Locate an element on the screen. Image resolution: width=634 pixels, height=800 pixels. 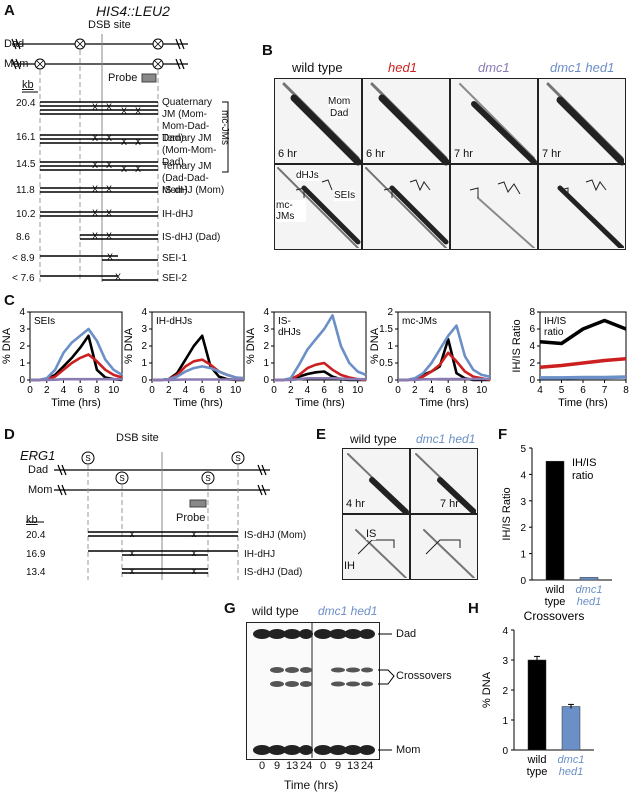
x-tick-label: dmc1 is located at coordinates (589, 590).